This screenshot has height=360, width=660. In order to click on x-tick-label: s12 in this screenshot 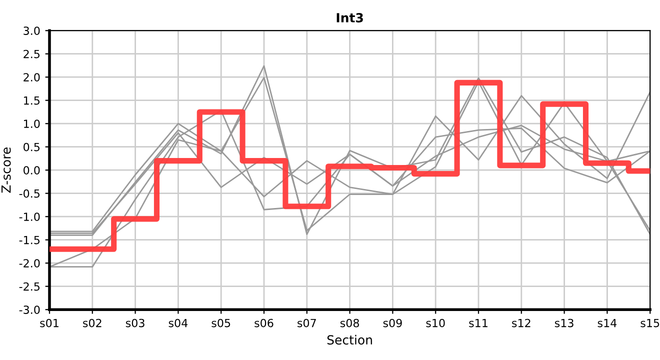, I will do `click(521, 323)`.